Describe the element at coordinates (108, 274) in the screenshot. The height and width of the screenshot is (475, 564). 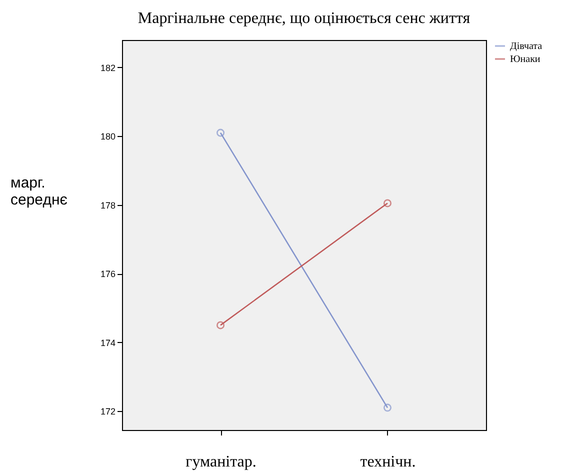
I see `y-tick-label: 176` at that location.